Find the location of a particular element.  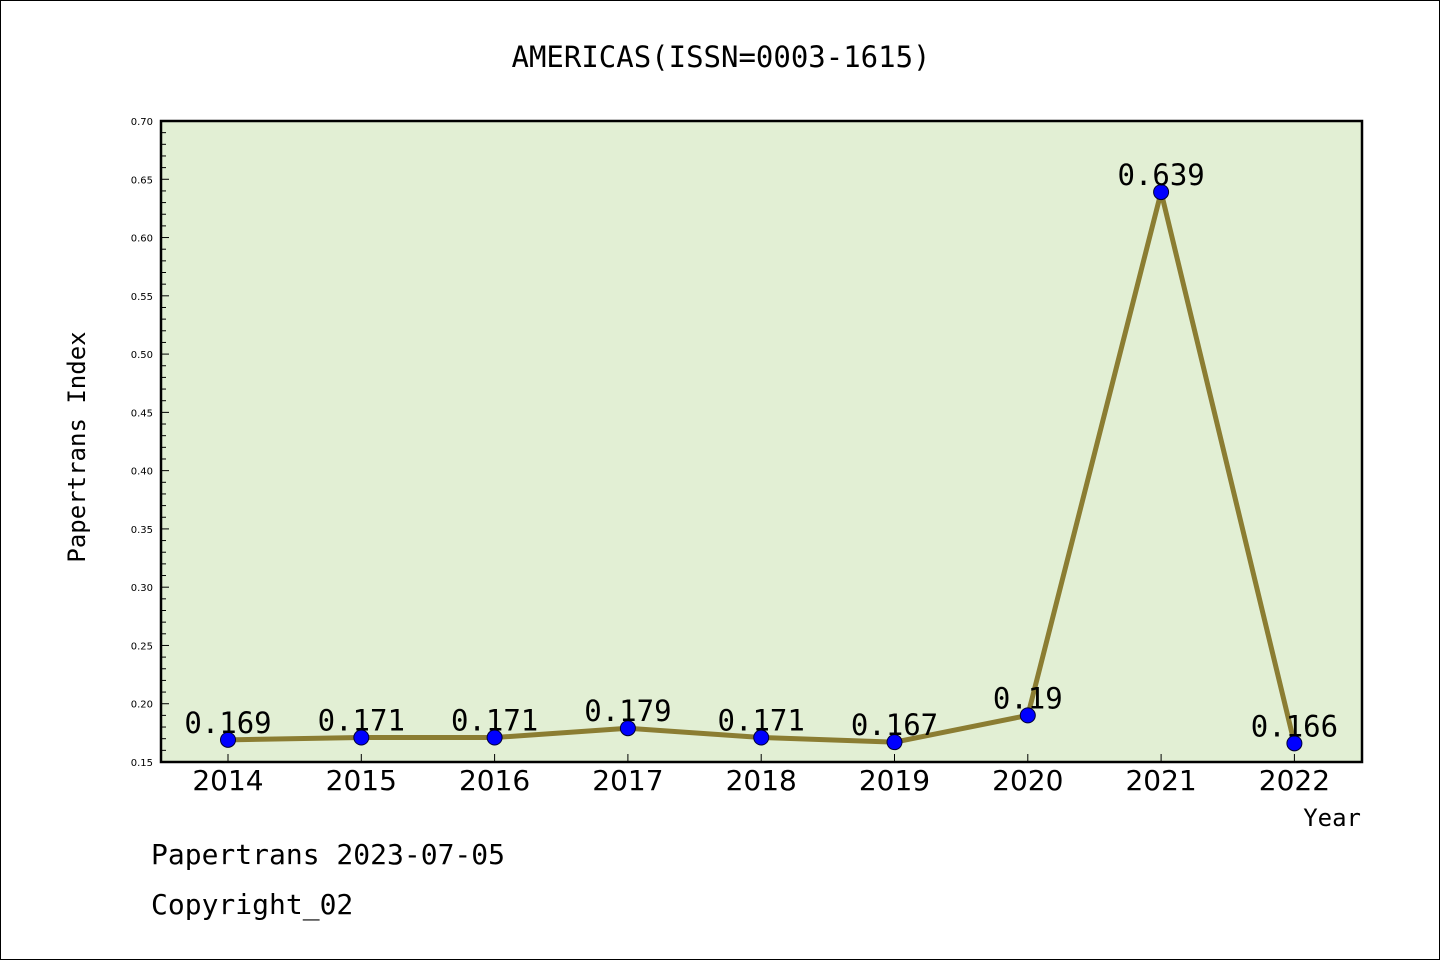

y-tick-label: 0.70 is located at coordinates (142, 122).